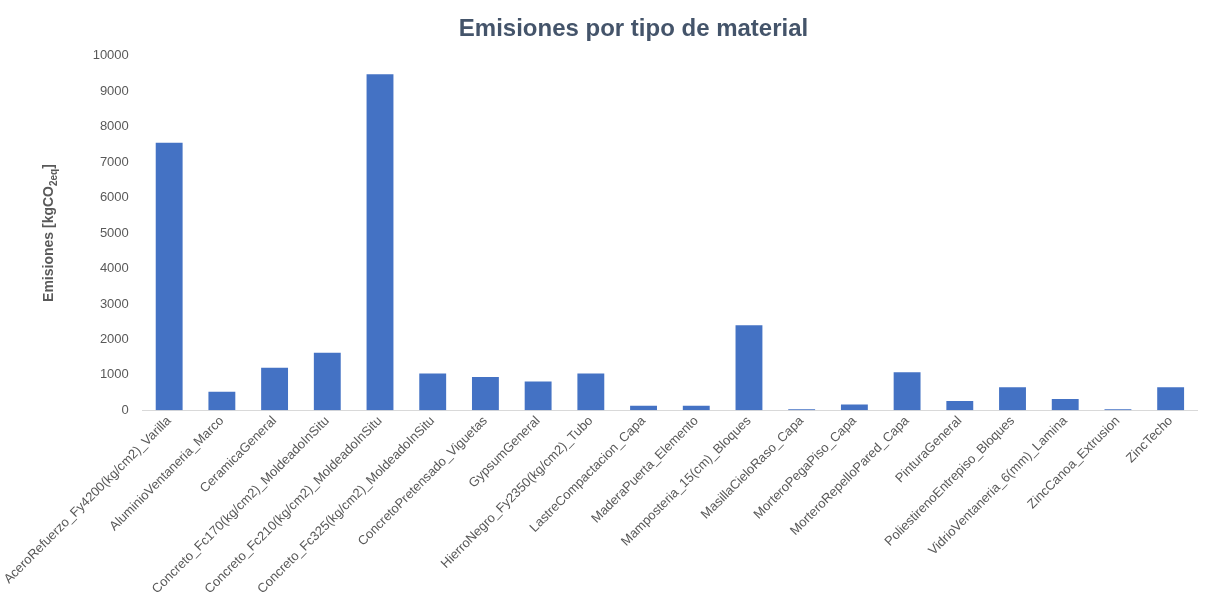 The image size is (1217, 605). Describe the element at coordinates (125, 409) in the screenshot. I see `y-tick-label: 0` at that location.